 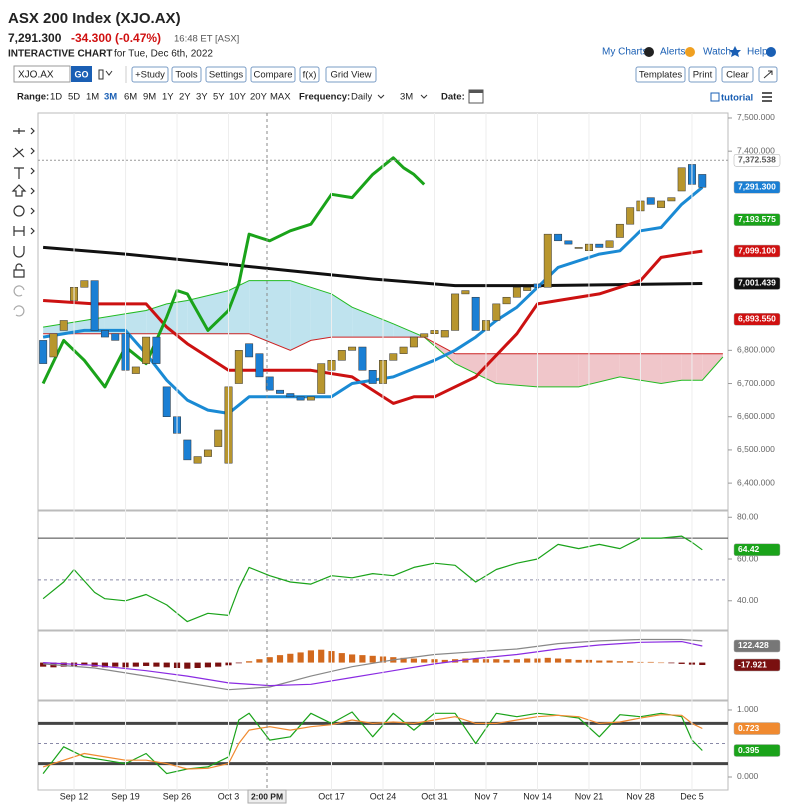 What do you see at coordinates (206, 39) in the screenshot?
I see `timestamp: 16:48 ET [ASX]` at bounding box center [206, 39].